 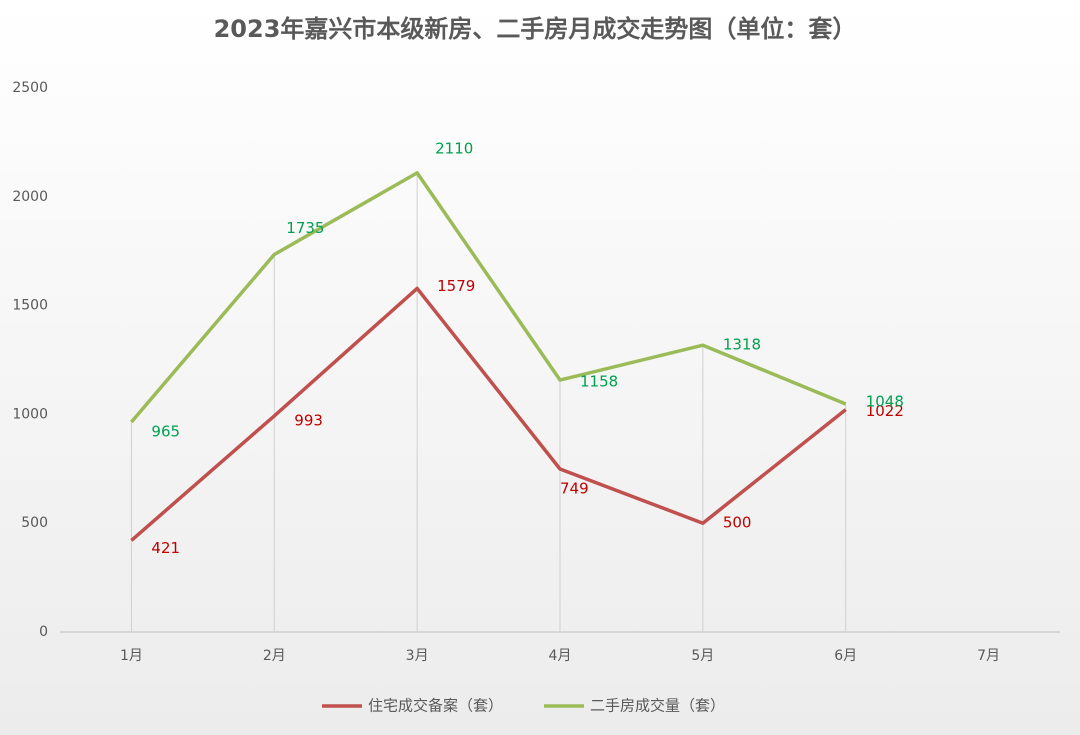 I want to click on data-label: 993, so click(x=308, y=420).